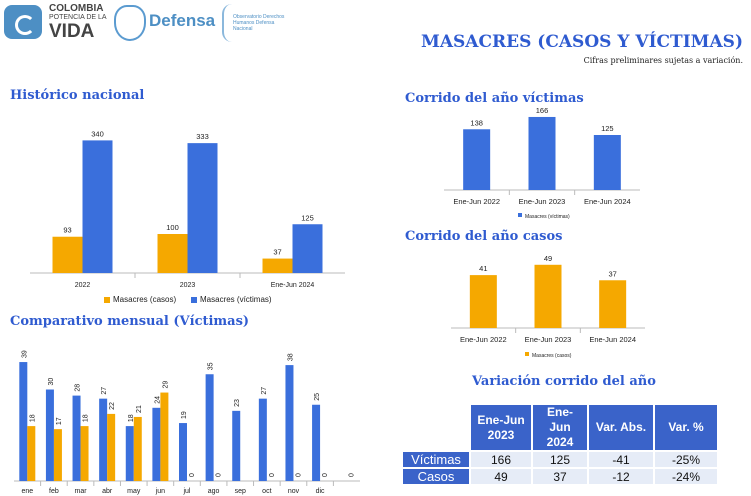  Describe the element at coordinates (139, 409) in the screenshot. I see `data-label: 21` at that location.